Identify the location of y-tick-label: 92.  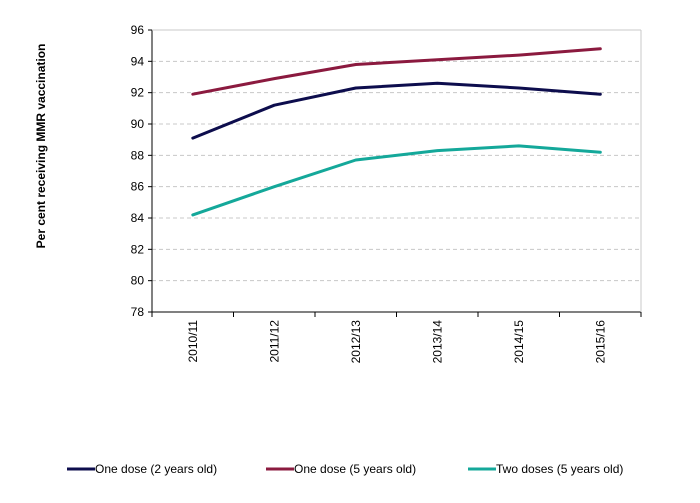
(138, 93).